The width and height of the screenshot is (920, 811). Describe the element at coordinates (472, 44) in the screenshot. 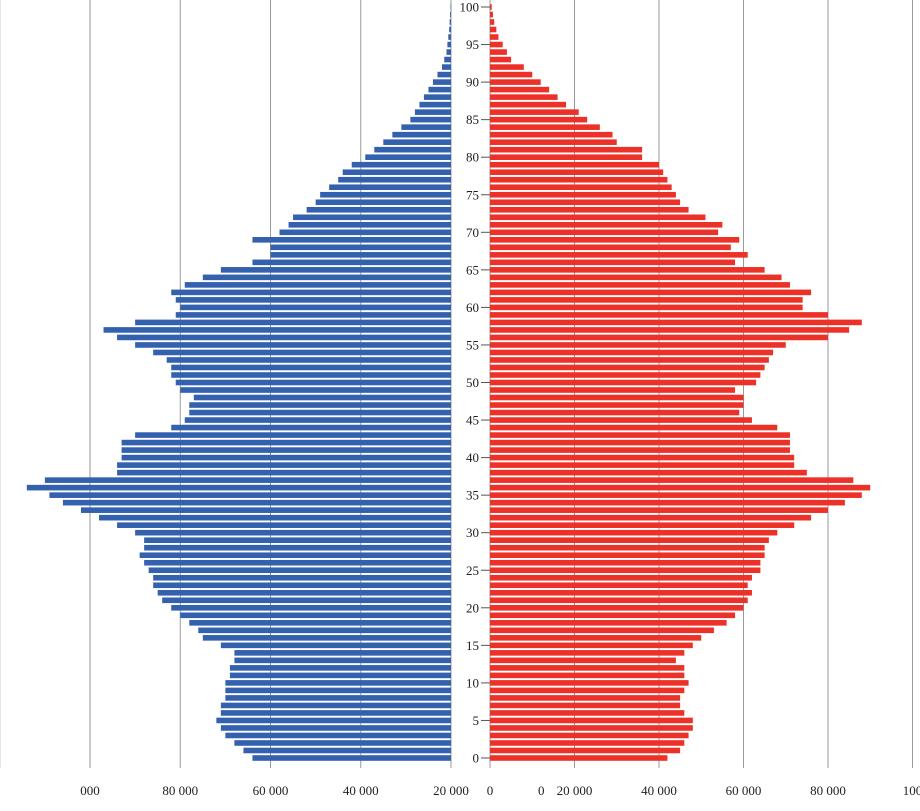

I see `age-tick-label: 95` at that location.